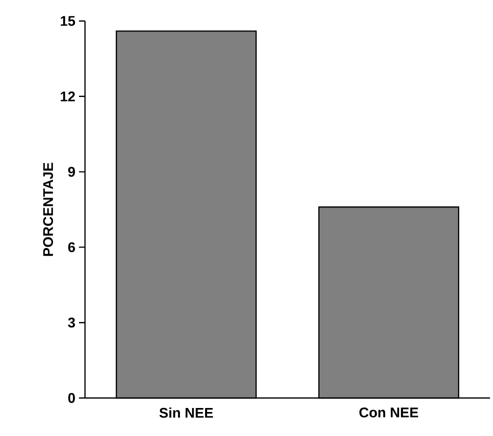 The height and width of the screenshot is (436, 493). I want to click on y-tick-label: 6, so click(71, 247).